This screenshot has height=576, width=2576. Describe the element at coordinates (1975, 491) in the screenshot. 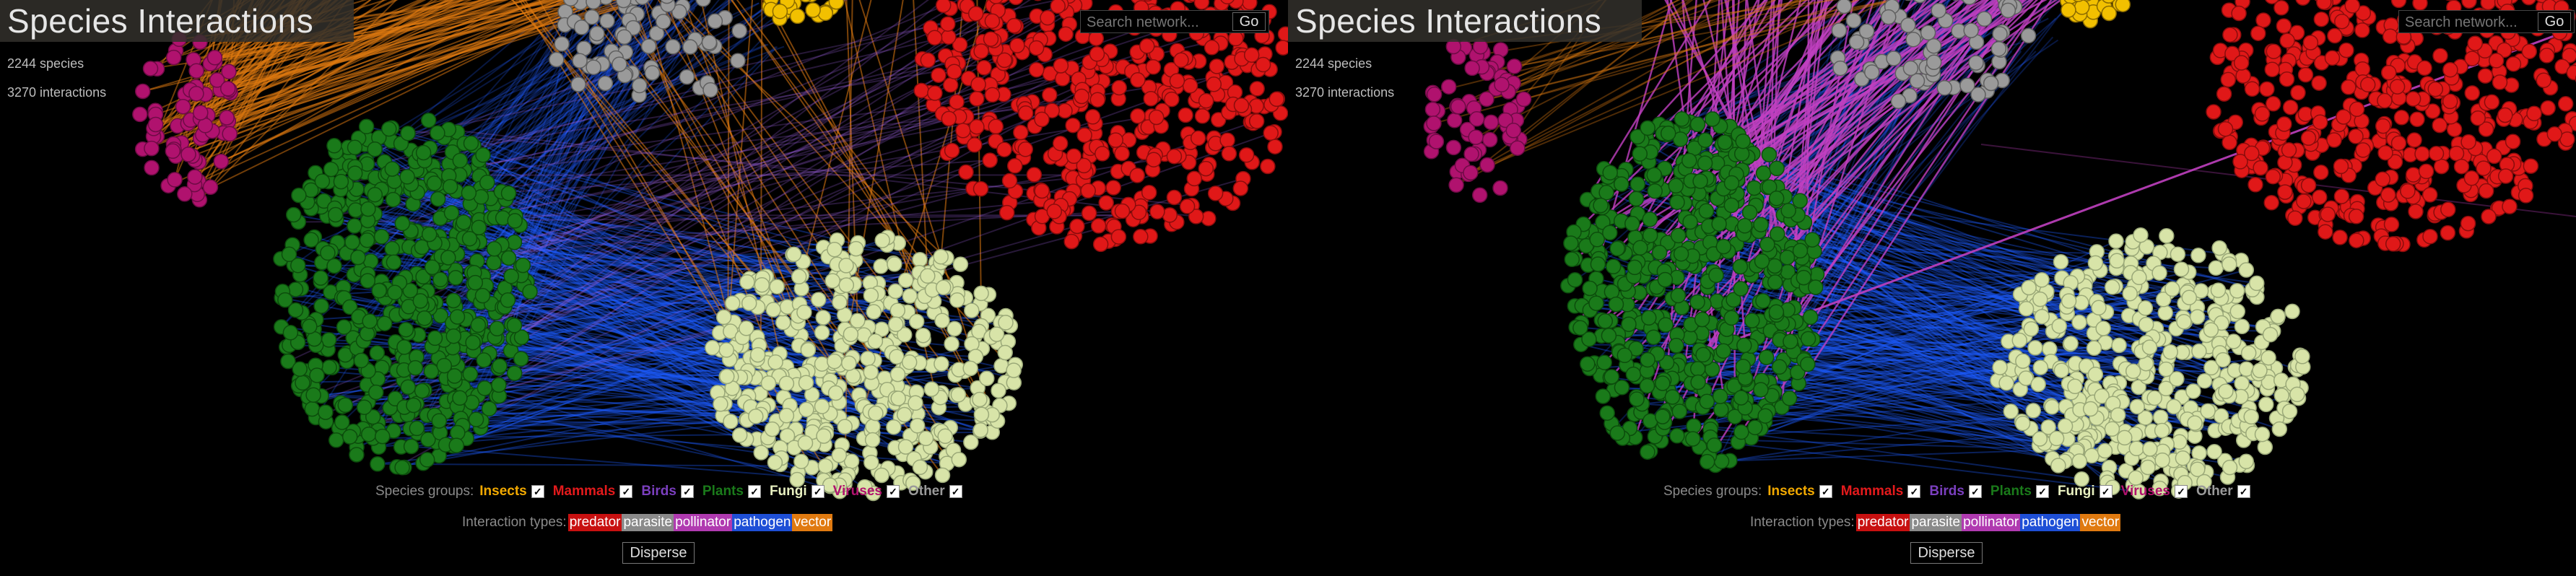

I see `checkbox-birds: ✓` at that location.